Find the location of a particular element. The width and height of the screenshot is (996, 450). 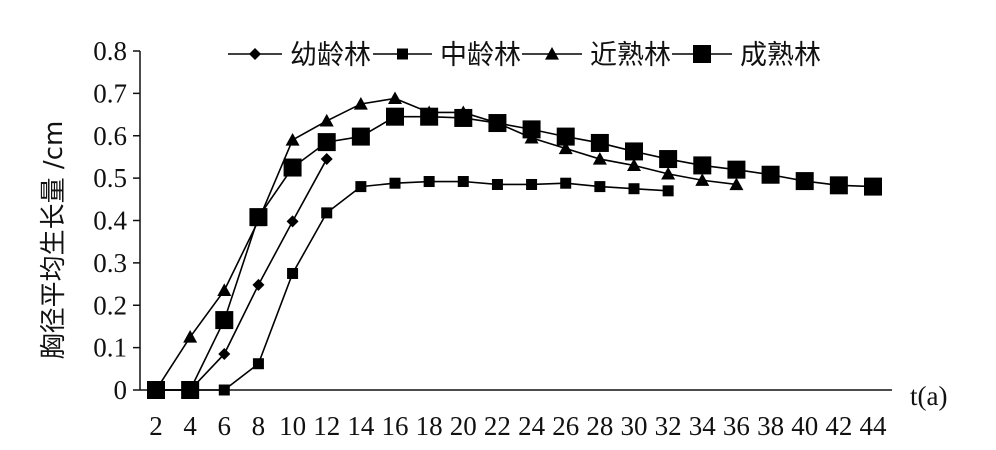

x-tick-label: 10 is located at coordinates (292, 426).